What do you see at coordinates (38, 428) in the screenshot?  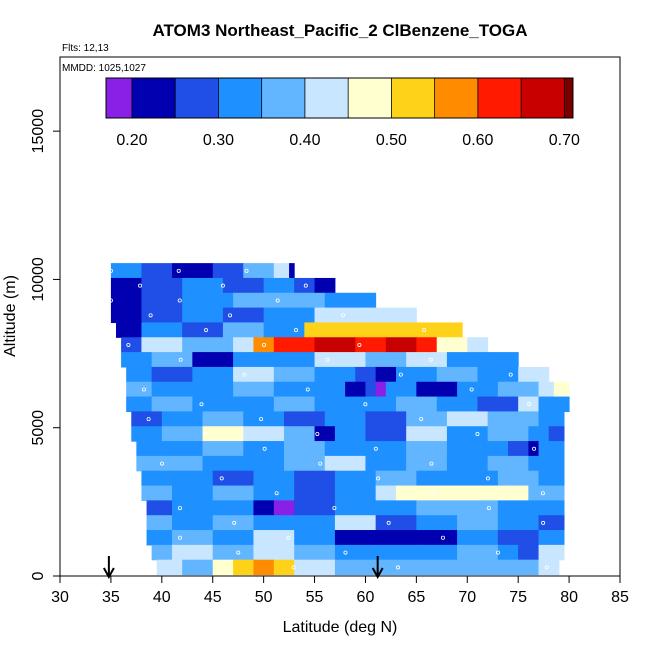 I see `y-tick-label: 5000` at bounding box center [38, 428].